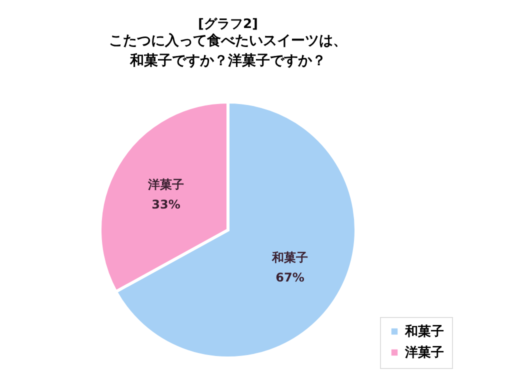 This screenshot has width=512, height=384. I want to click on legend-label: 洋菓子, so click(424, 352).